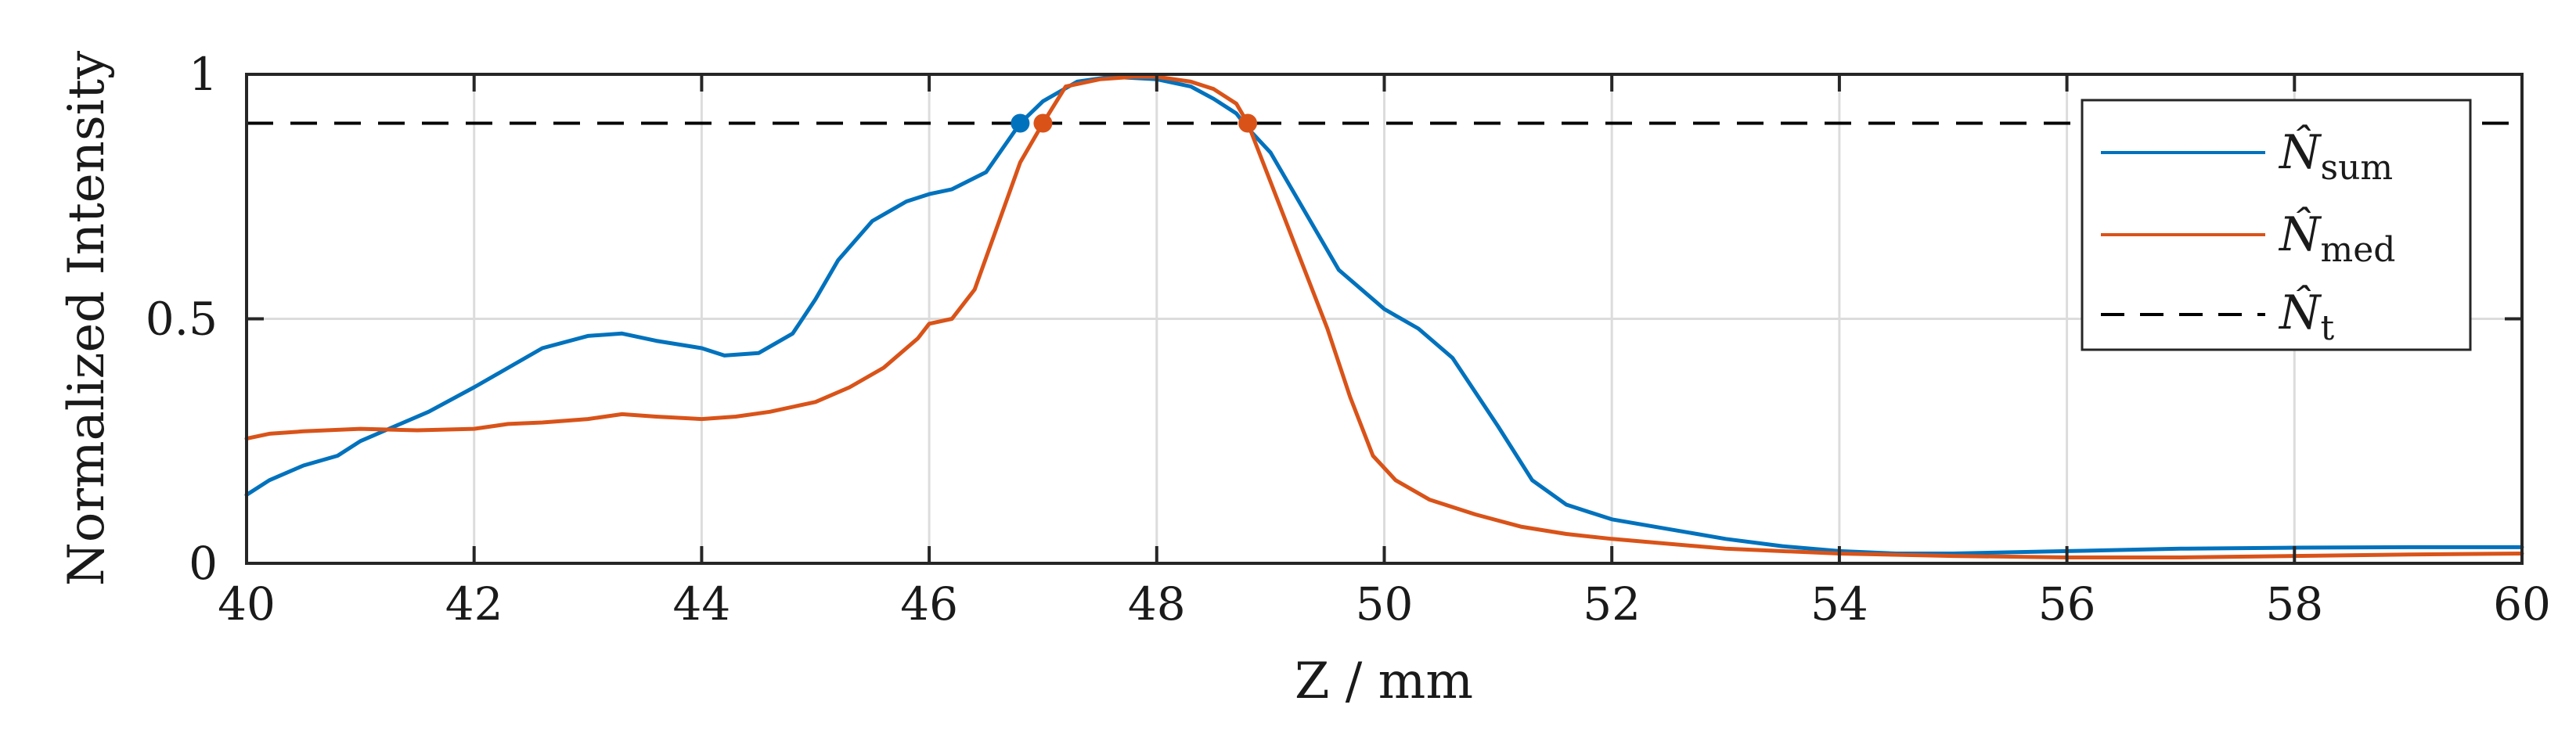 The image size is (2576, 737). What do you see at coordinates (203, 74) in the screenshot?
I see `y-tick-label: 1` at bounding box center [203, 74].